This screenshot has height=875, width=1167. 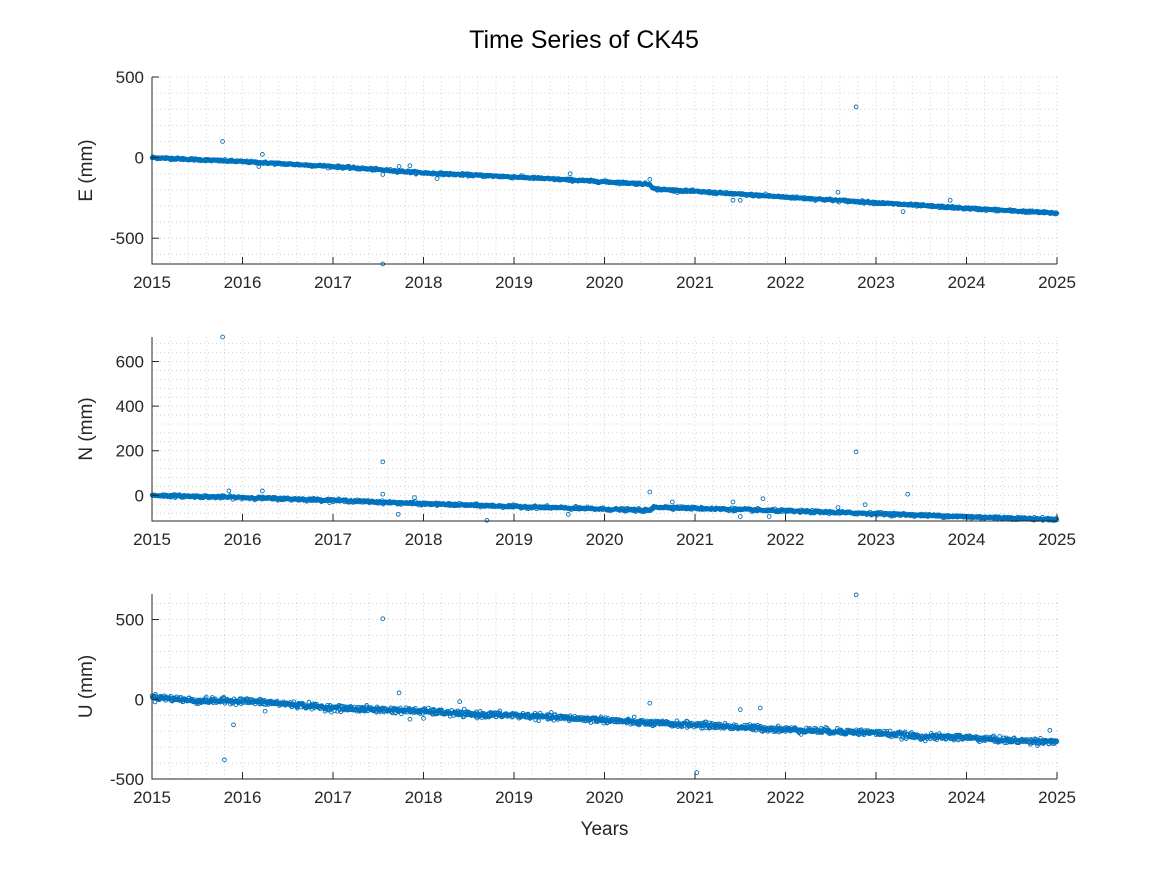 I want to click on north-x-tick-label: 2020, so click(x=605, y=539).